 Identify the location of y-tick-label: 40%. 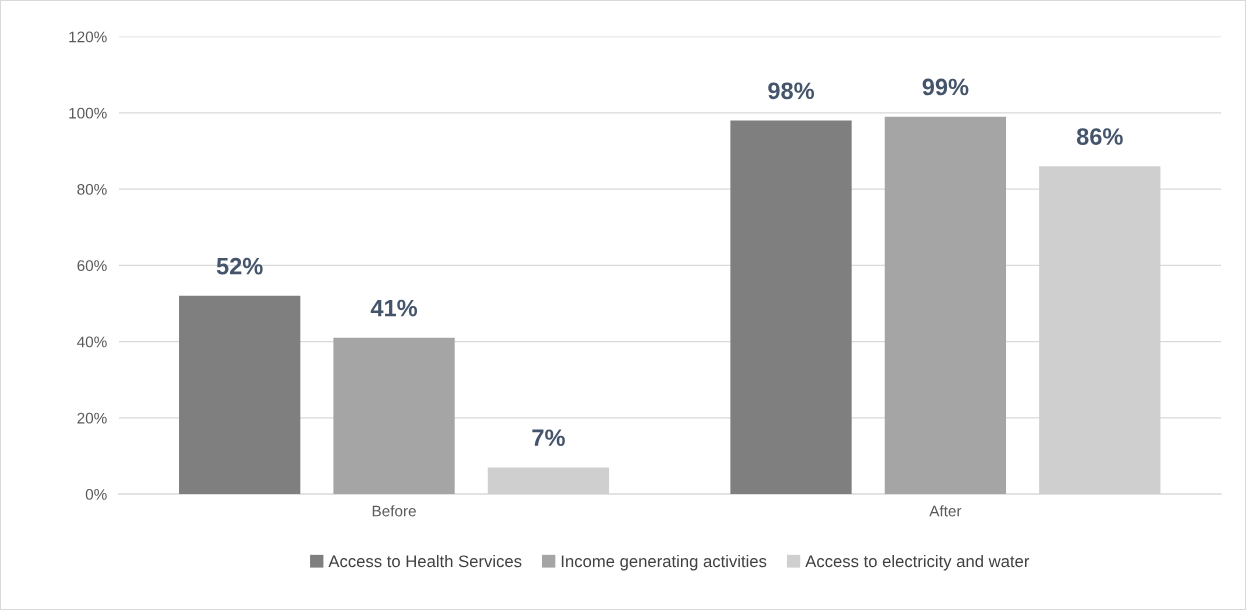
(92, 342).